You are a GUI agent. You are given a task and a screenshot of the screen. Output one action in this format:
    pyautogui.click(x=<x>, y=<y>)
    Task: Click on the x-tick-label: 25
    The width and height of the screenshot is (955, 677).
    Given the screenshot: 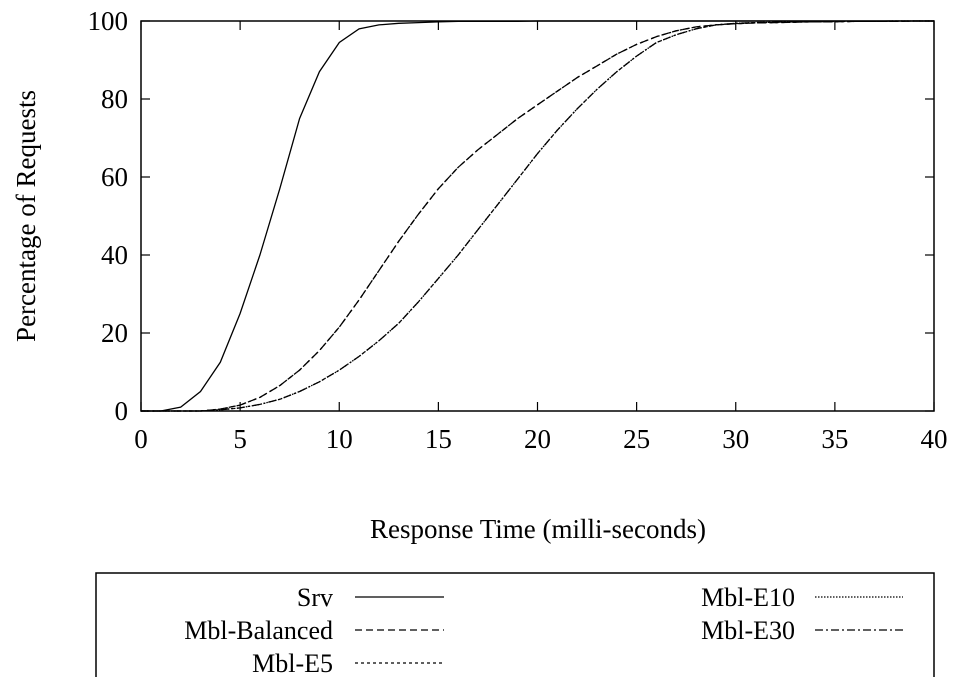 What is the action you would take?
    pyautogui.click(x=636, y=439)
    